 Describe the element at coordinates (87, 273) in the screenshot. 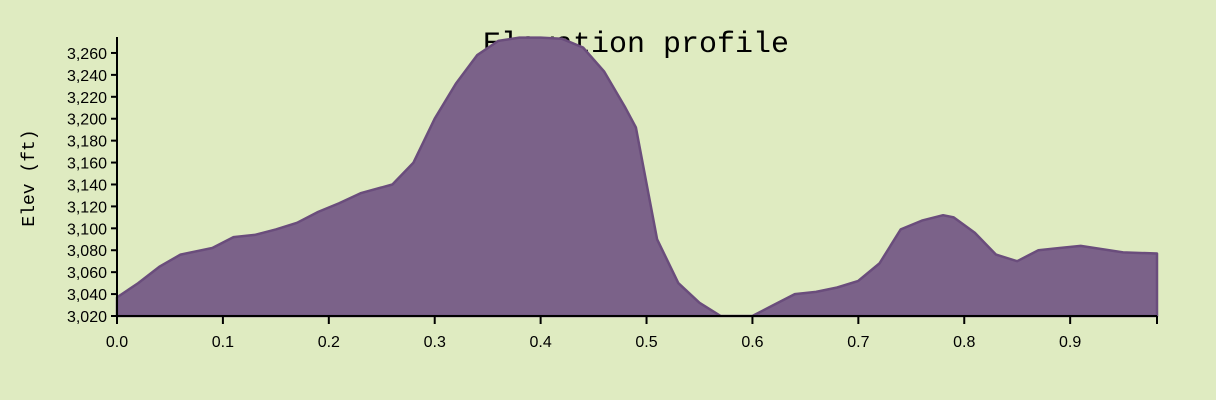

I see `y-tick-label: 3,060` at that location.